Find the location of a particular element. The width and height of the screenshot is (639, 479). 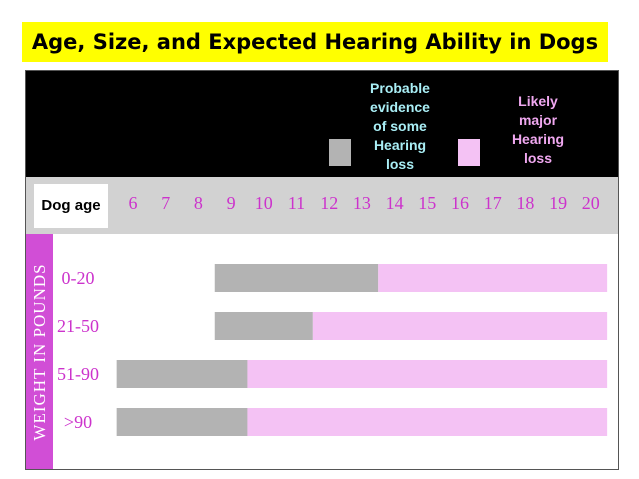

y-axis-label-box: WEIGHT IN POUNDS is located at coordinates (39, 351).